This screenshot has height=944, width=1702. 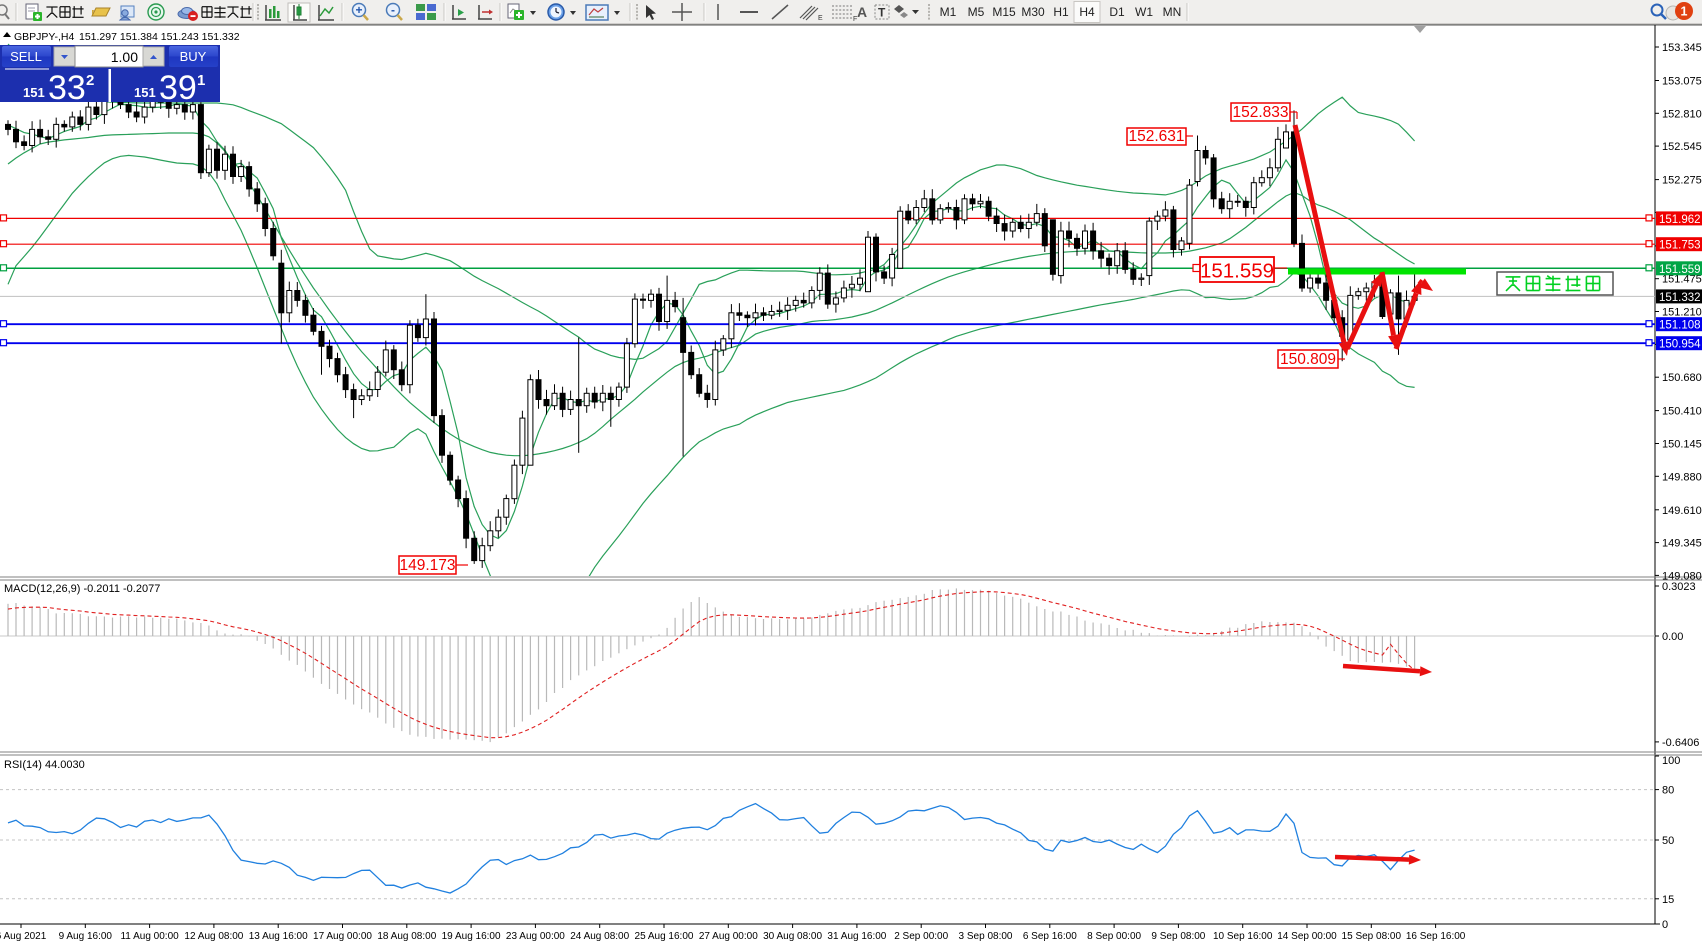 What do you see at coordinates (1156, 136) in the screenshot?
I see `svg-text: 152.631` at bounding box center [1156, 136].